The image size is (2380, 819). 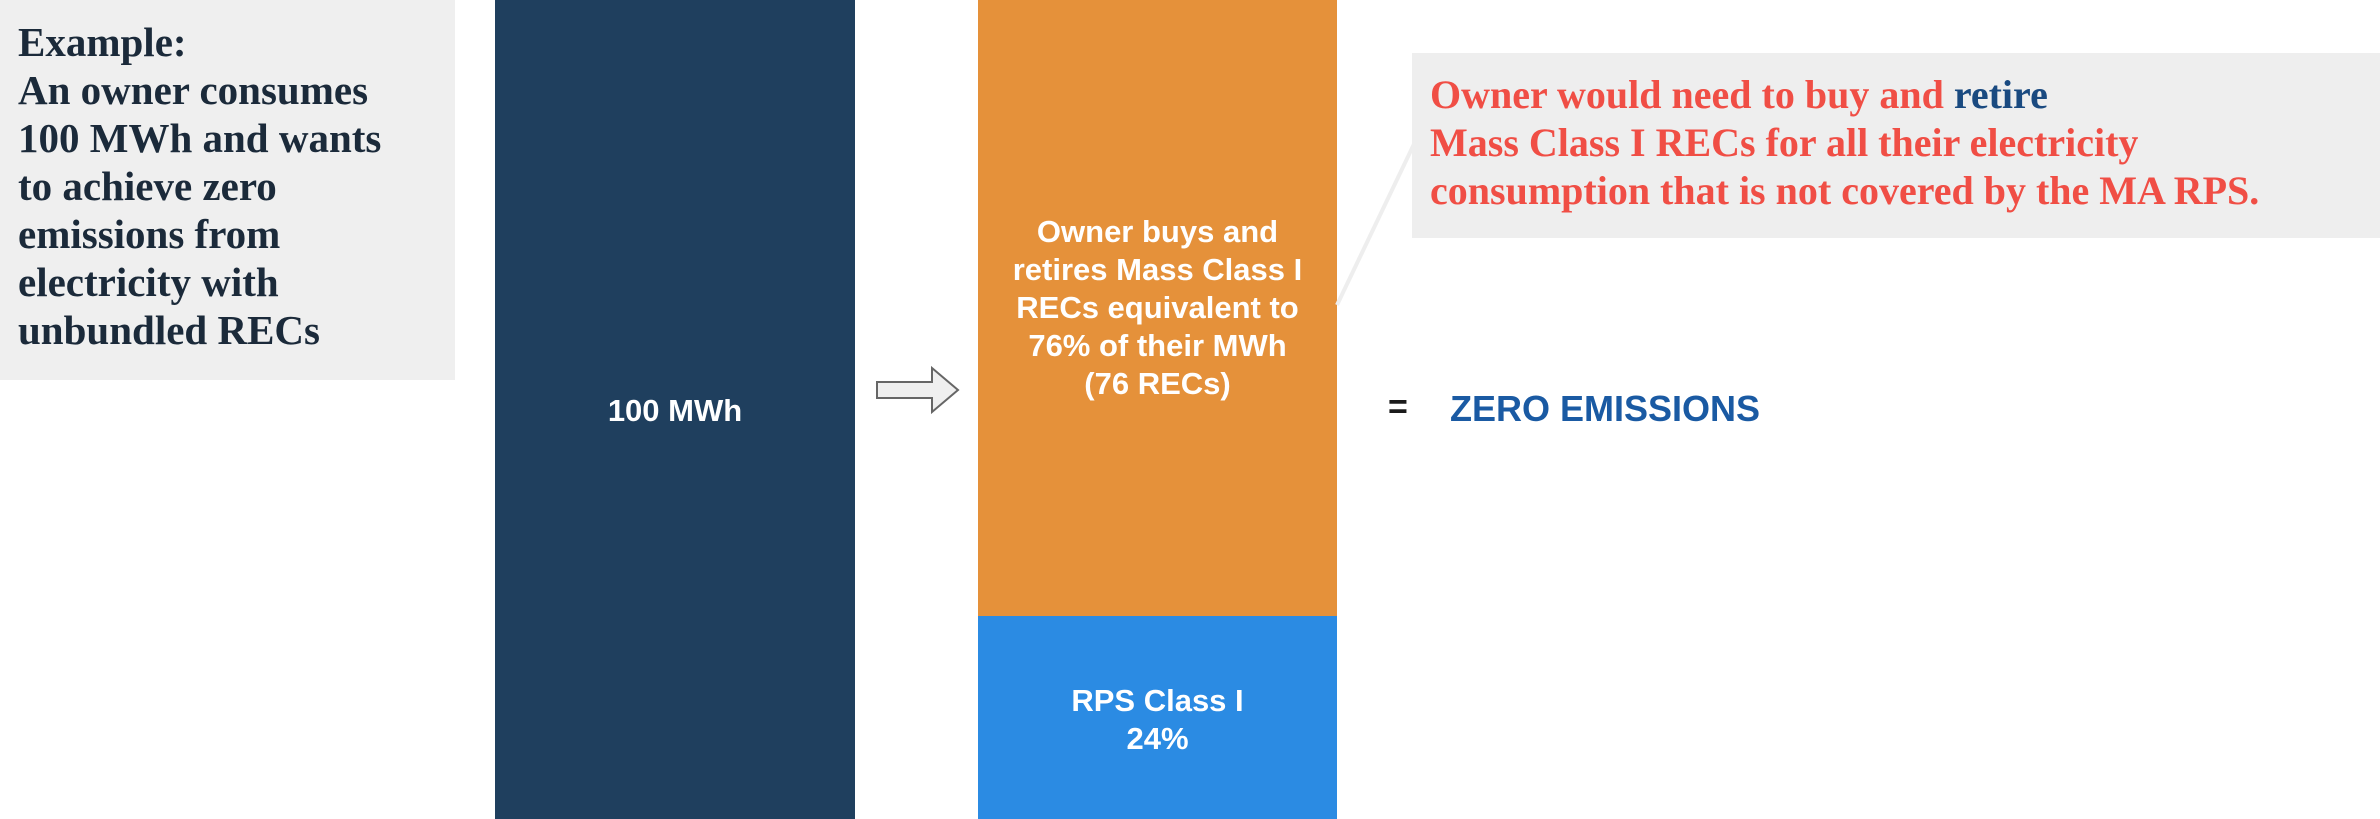 What do you see at coordinates (1157, 345) in the screenshot?
I see `segment-label: 76% of their MWh` at bounding box center [1157, 345].